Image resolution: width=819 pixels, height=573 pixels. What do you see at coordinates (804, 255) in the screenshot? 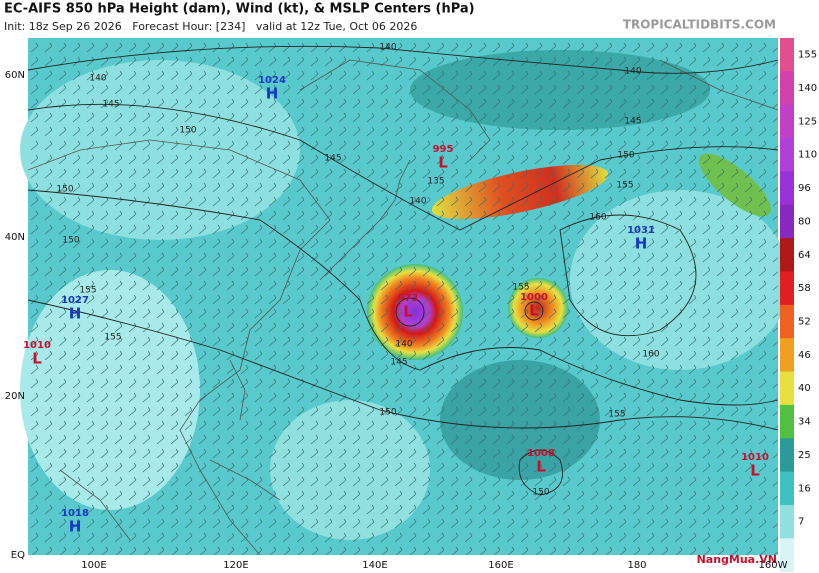
I see `colorbar-label: 64` at bounding box center [804, 255].